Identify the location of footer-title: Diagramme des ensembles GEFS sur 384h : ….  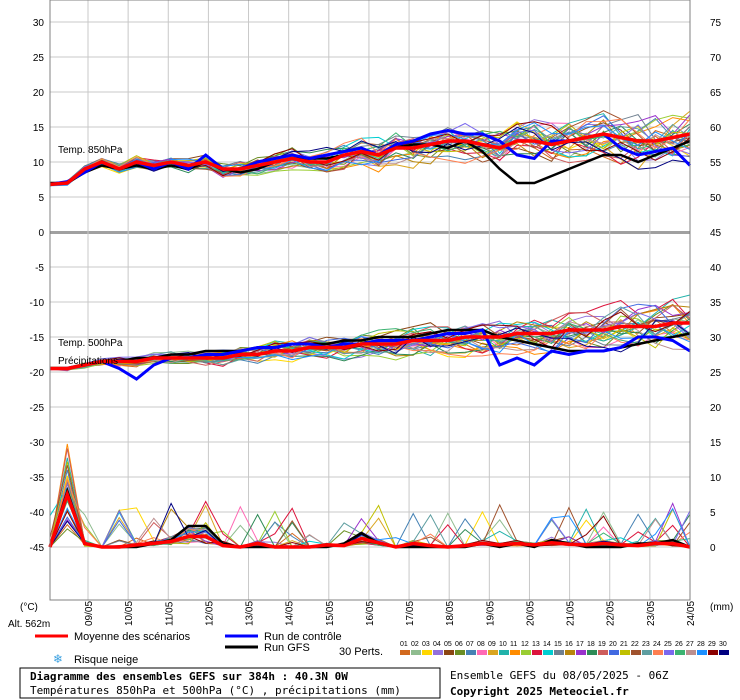
(189, 676).